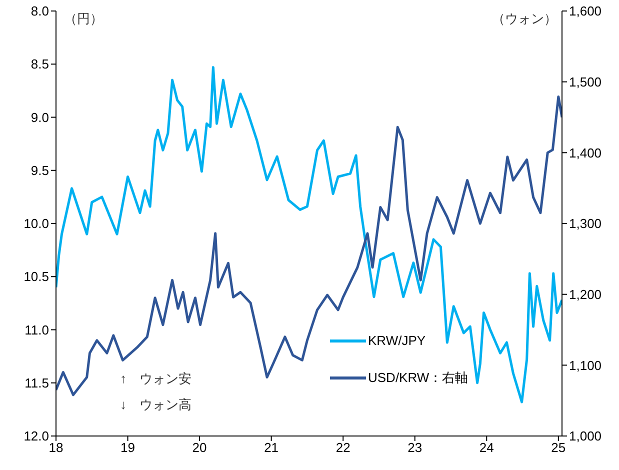  What do you see at coordinates (36, 436) in the screenshot?
I see `y-tick-label: 12.0` at bounding box center [36, 436].